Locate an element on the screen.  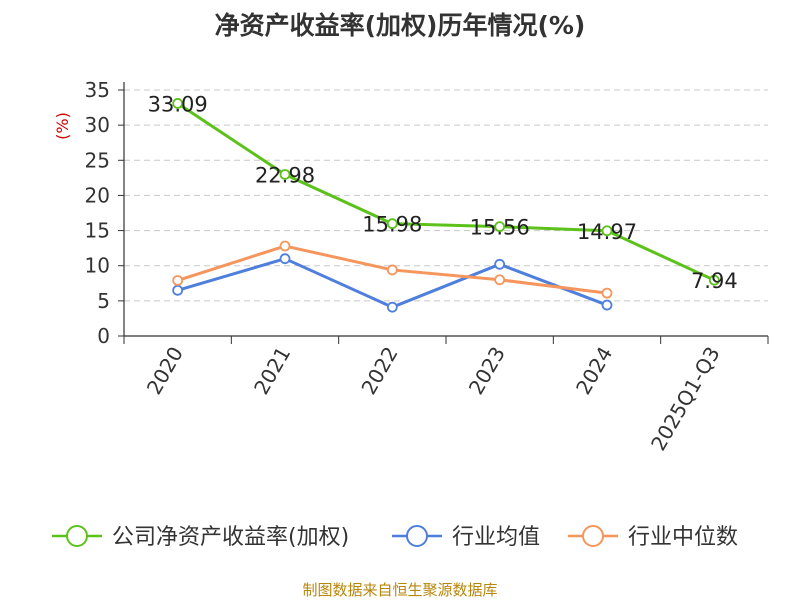
y-tick-label: 30 is located at coordinates (97, 125).